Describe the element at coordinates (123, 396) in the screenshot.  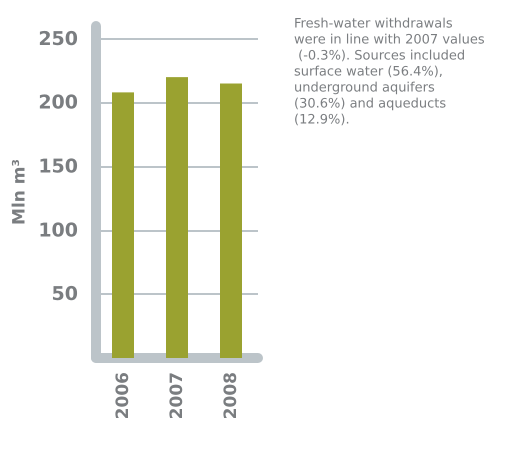
I see `x-tick-label: 2006` at that location.